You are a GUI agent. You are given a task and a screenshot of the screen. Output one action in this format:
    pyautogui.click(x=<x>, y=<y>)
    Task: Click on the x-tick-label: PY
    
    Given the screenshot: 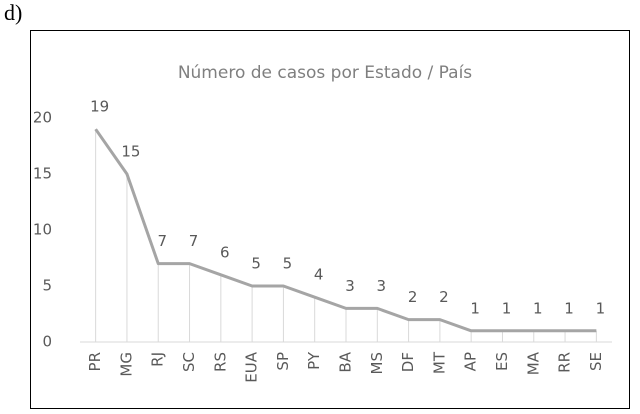 What is the action you would take?
    pyautogui.click(x=314, y=360)
    